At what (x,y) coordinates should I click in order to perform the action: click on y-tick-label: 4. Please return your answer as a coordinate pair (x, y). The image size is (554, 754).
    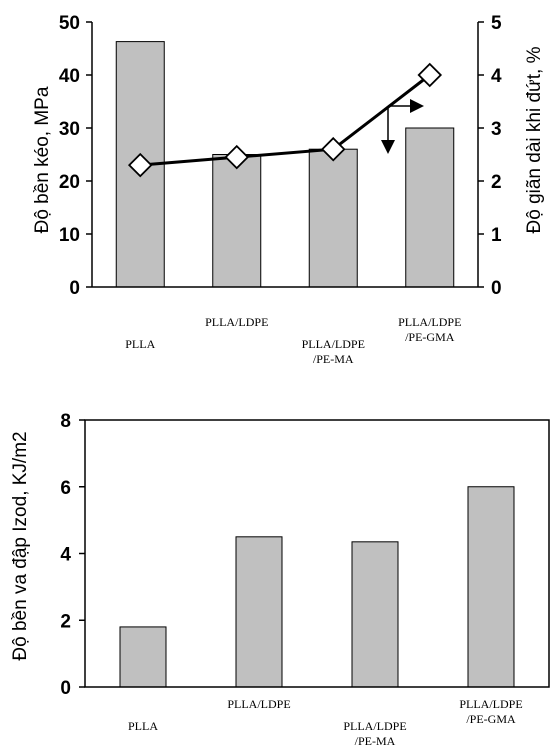
    Looking at the image, I should click on (65, 555).